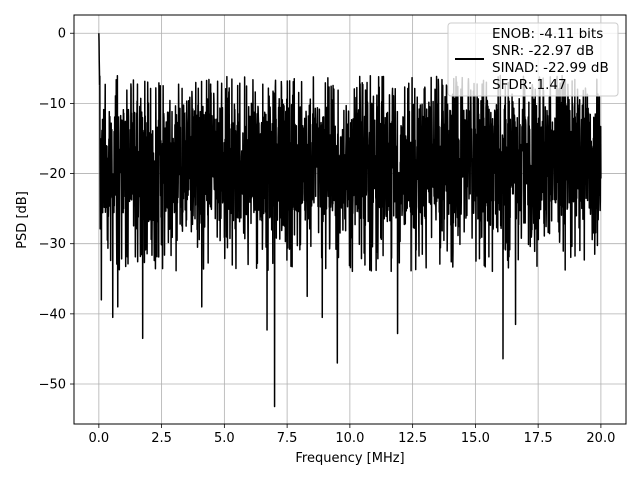 This screenshot has height=480, width=640. I want to click on x-tick-label: 12.5, so click(412, 438).